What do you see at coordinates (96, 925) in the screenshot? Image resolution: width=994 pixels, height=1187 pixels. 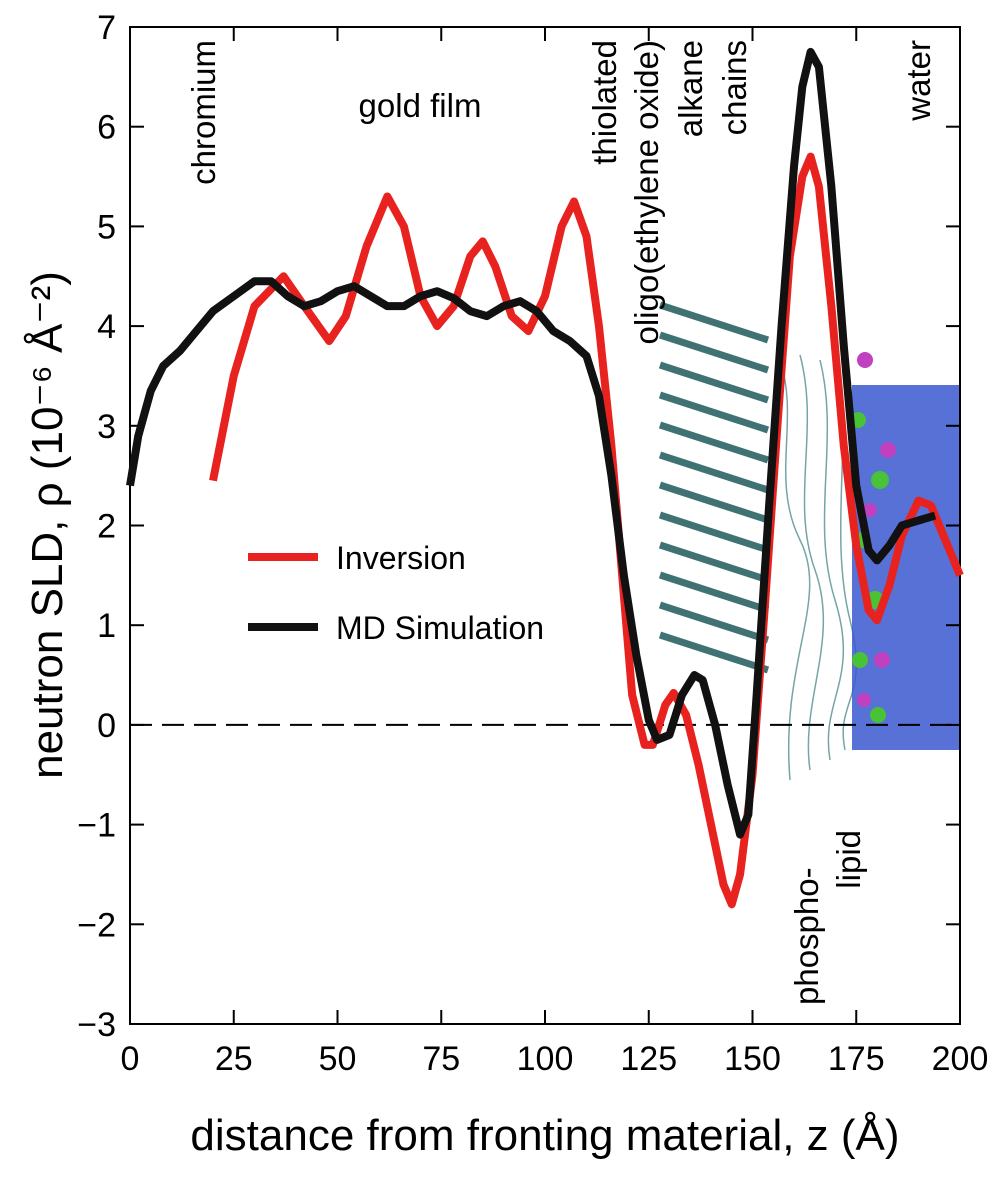 I see `y-tick-label: −2` at bounding box center [96, 925].